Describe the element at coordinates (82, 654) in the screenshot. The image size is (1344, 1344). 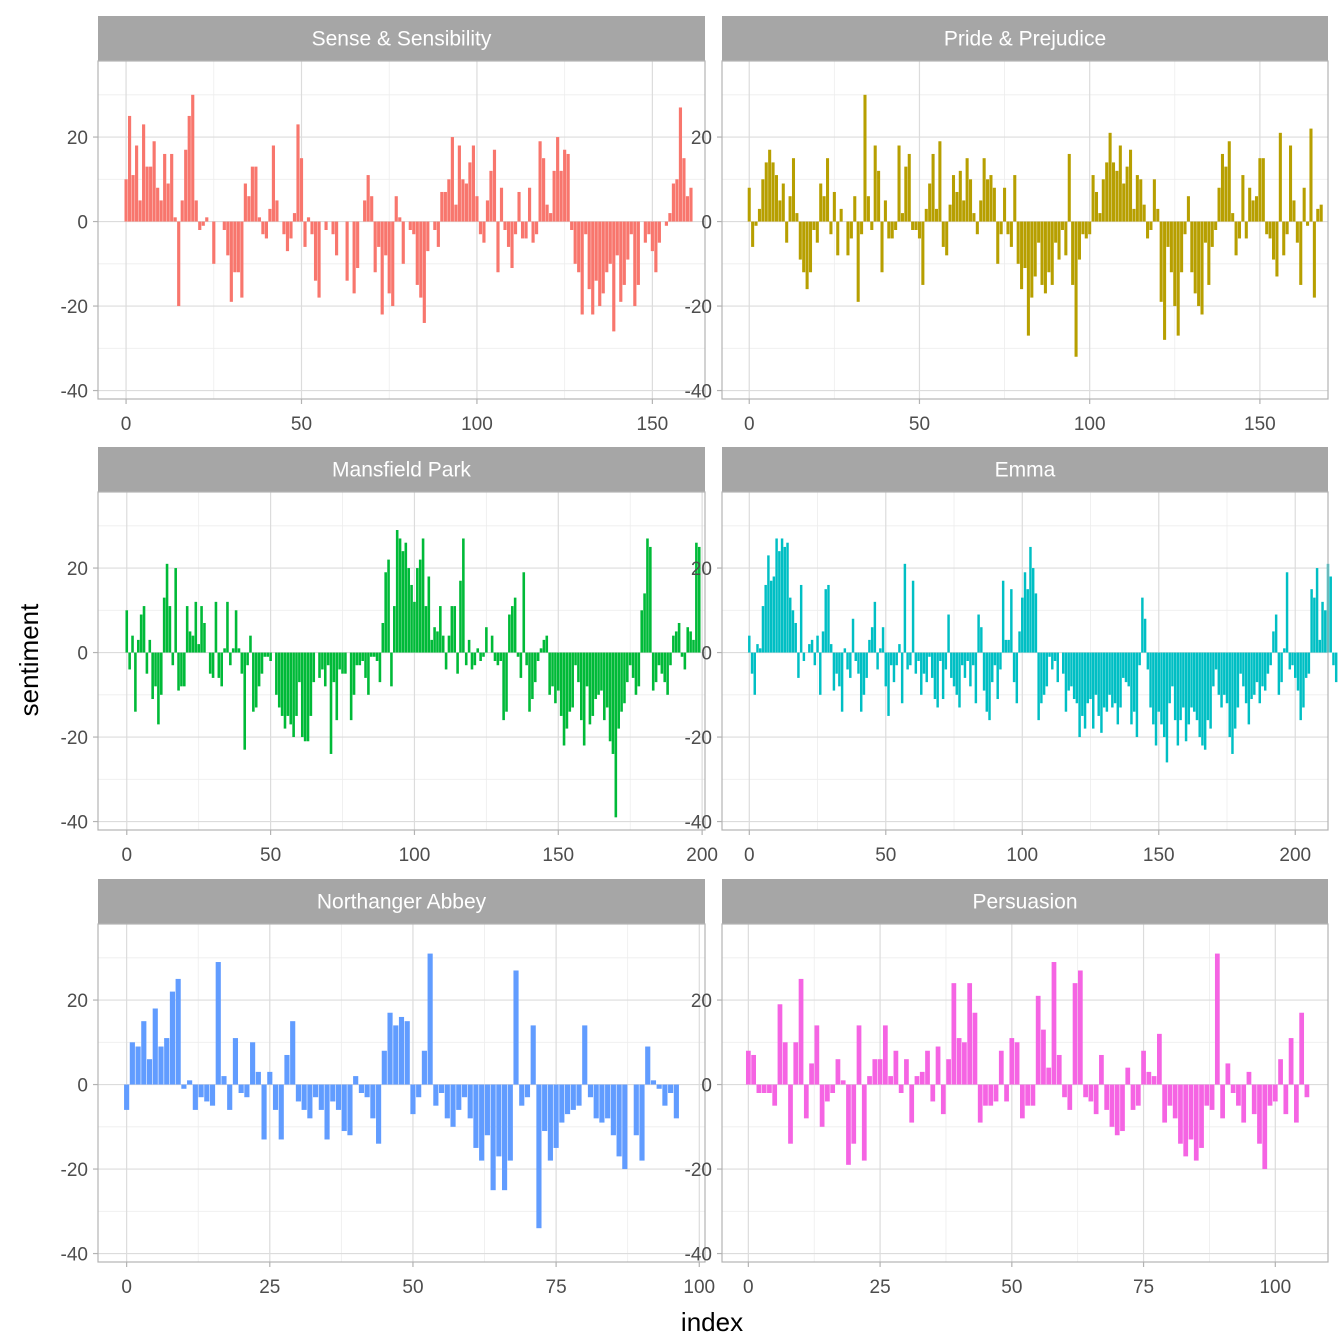
I see `y-tick-label: 0` at that location.